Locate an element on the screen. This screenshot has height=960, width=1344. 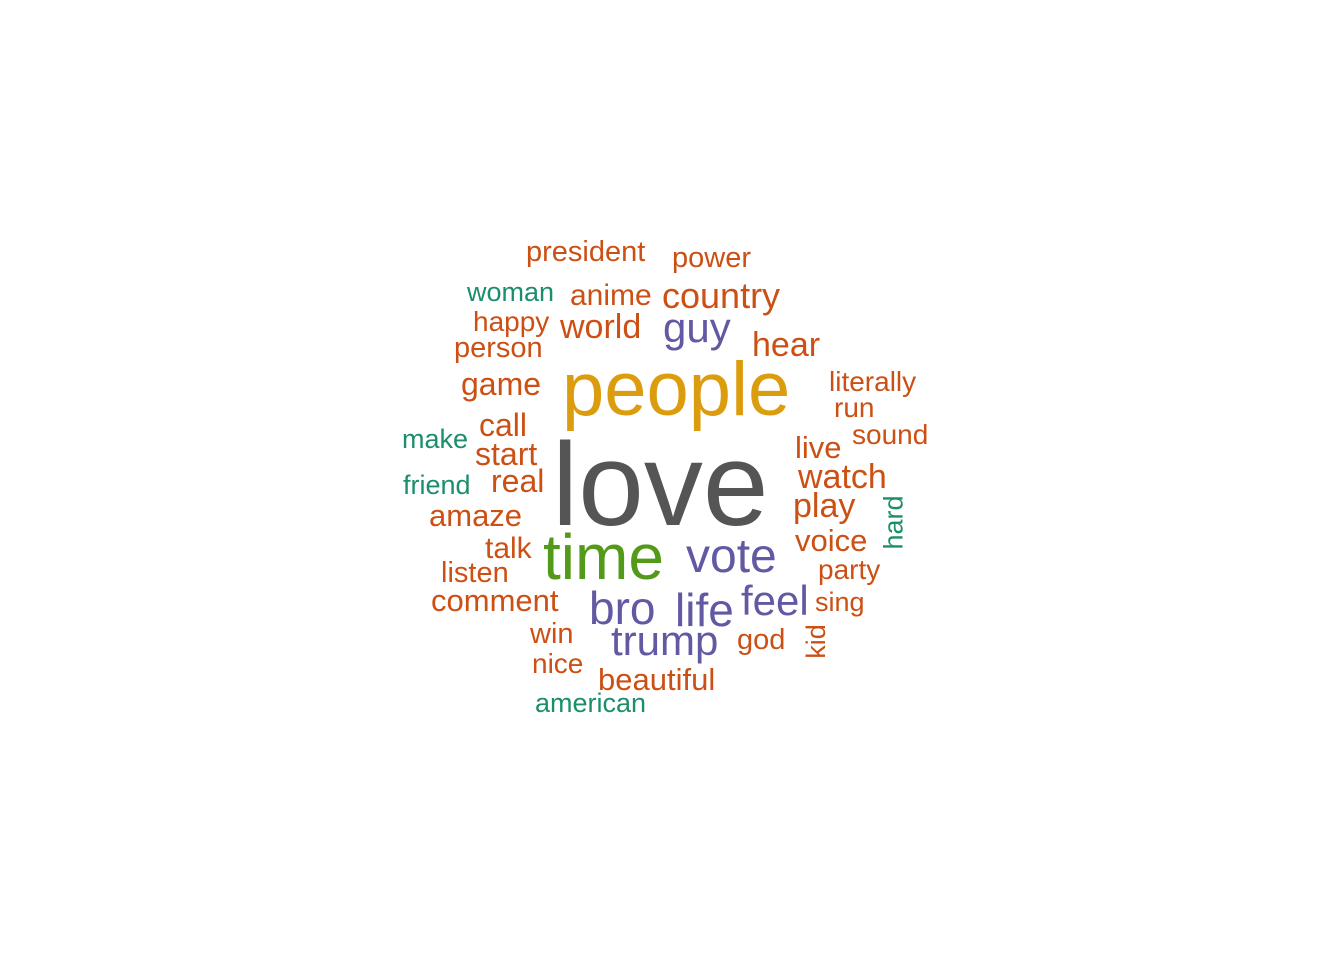
word-start: start is located at coordinates (506, 454).